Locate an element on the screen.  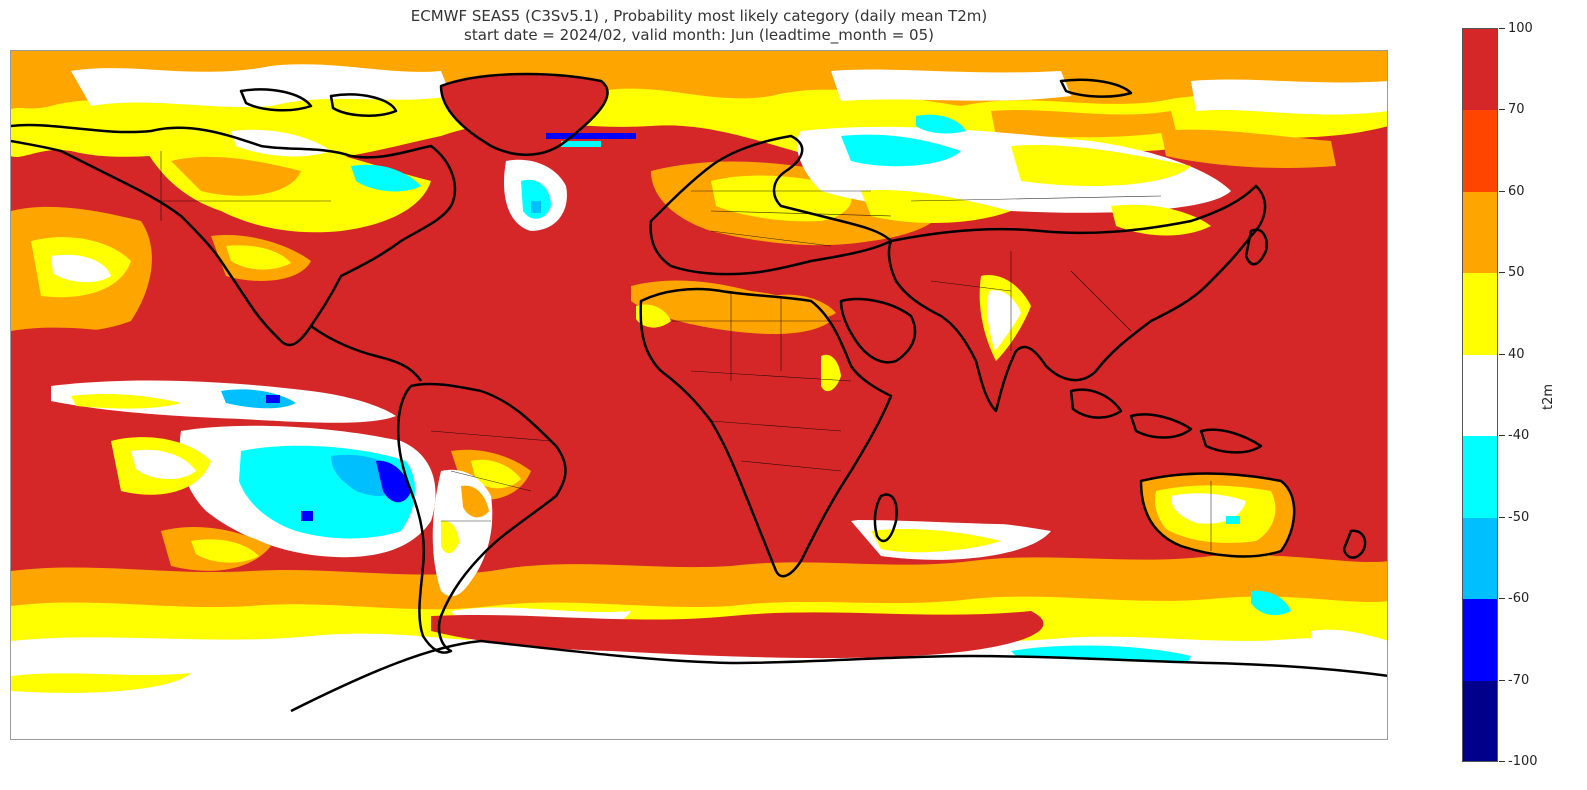
colorbar-tick-label: 40 is located at coordinates (1516, 354).